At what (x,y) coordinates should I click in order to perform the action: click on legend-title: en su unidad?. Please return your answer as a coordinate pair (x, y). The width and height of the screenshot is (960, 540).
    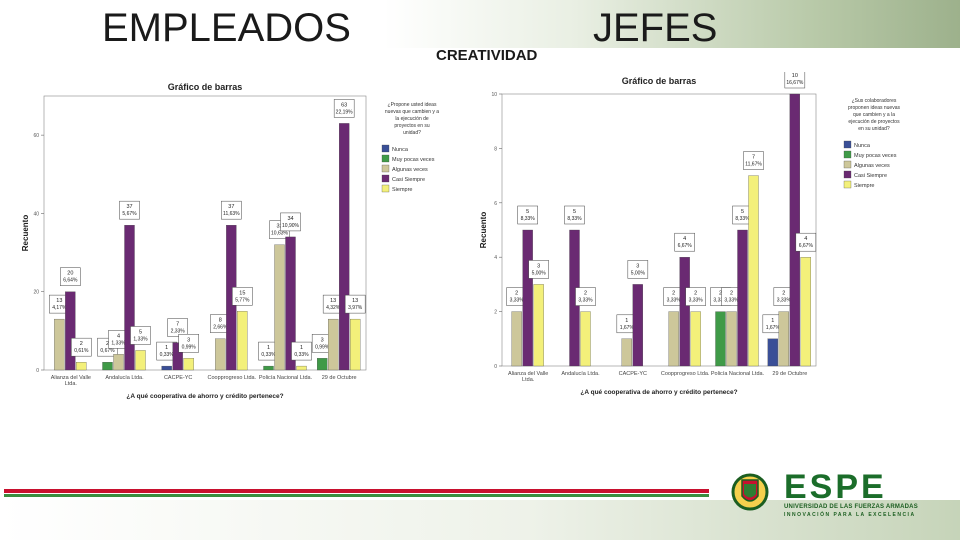
    Looking at the image, I should click on (874, 129).